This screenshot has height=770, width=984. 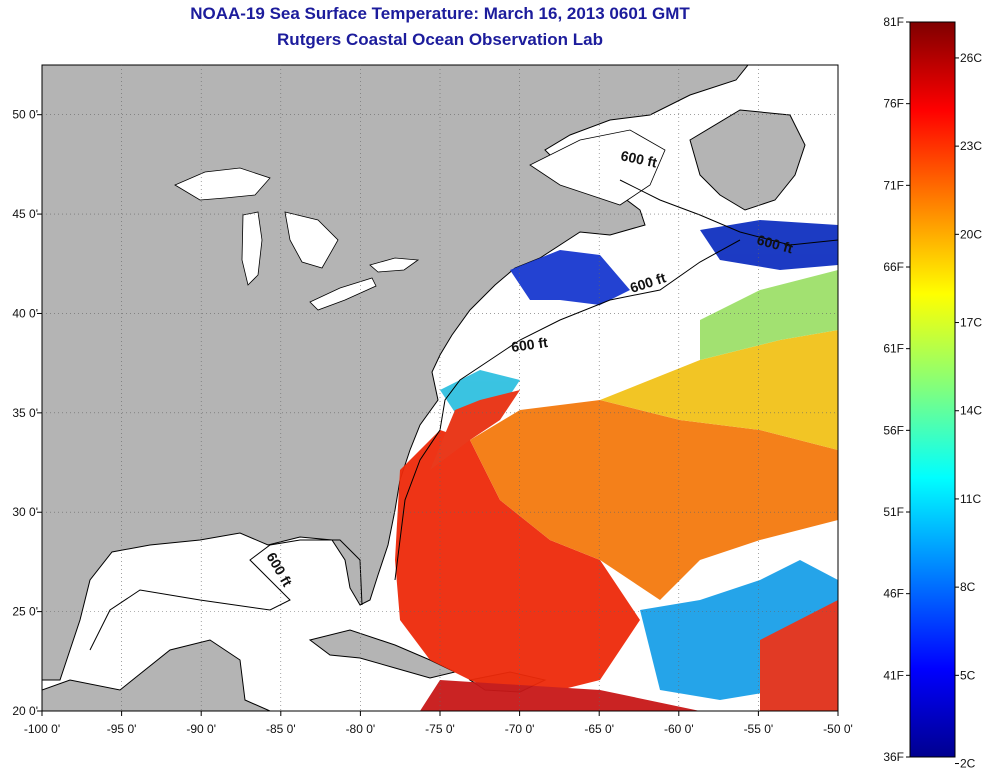 What do you see at coordinates (971, 323) in the screenshot?
I see `colorbar-c-label: 17C` at bounding box center [971, 323].